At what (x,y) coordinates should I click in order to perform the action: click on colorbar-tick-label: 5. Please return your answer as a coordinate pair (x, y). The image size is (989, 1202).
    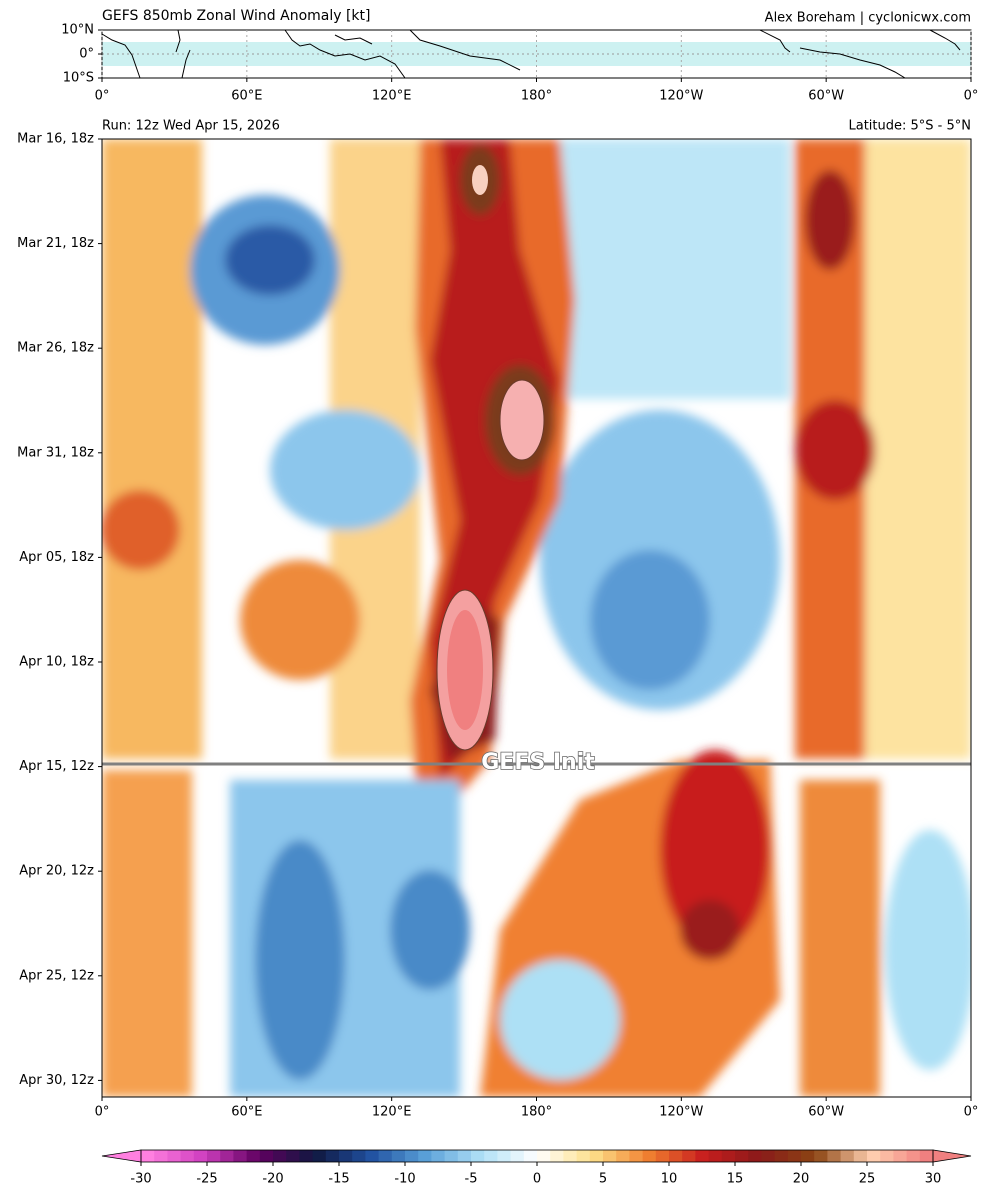
    Looking at the image, I should click on (603, 1179).